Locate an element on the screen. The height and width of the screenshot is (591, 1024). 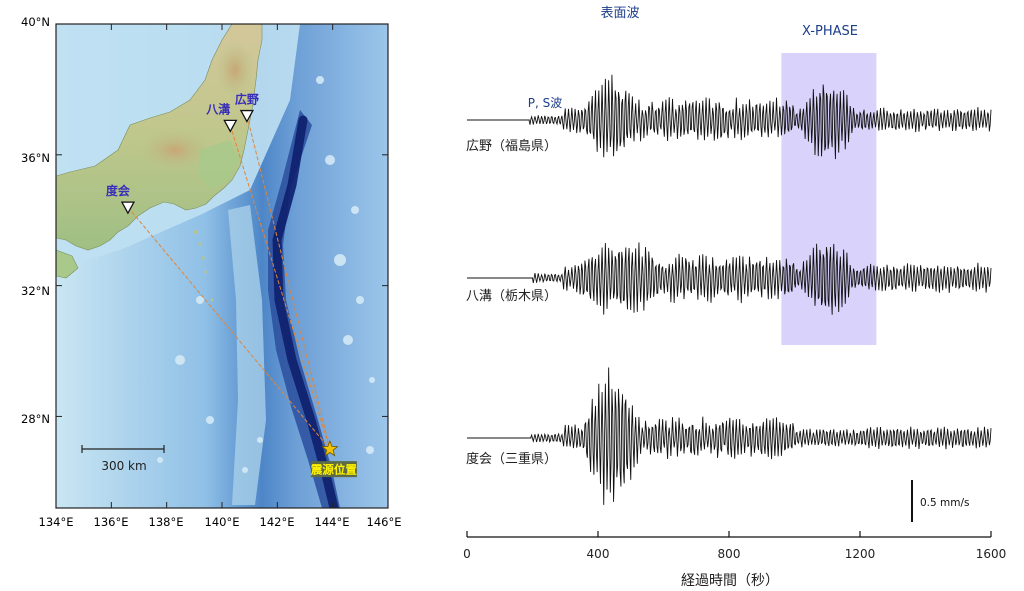
lon-label: 140°E is located at coordinates (222, 522).